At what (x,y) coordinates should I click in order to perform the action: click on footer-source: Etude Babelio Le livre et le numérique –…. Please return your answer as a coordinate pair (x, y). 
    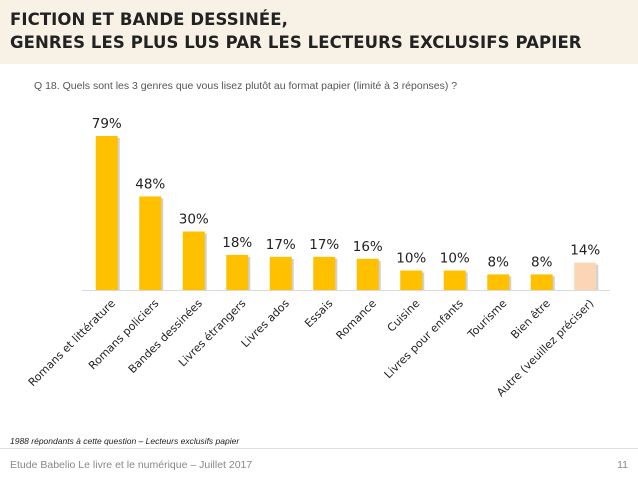
    Looking at the image, I should click on (131, 465).